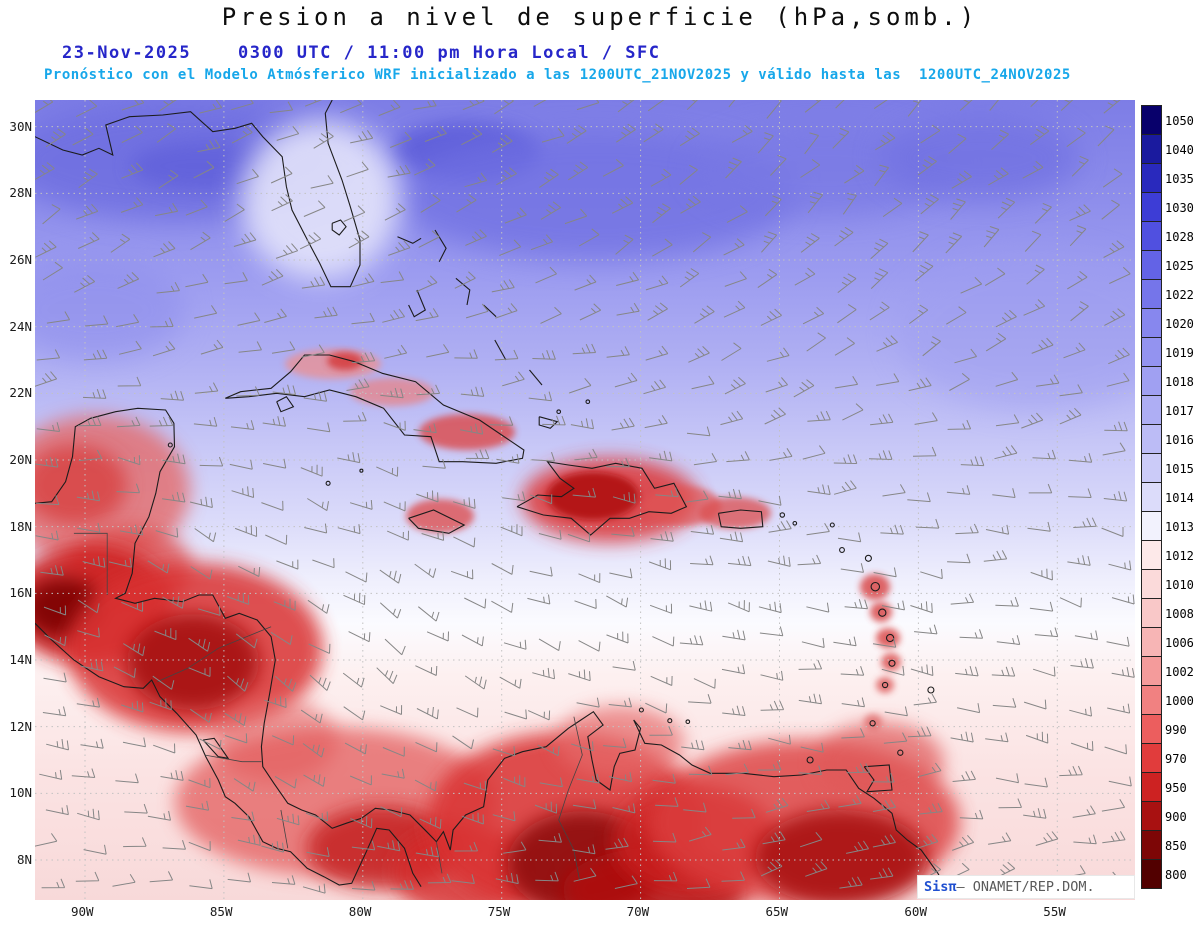  I want to click on pressure-anomaly-blob, so click(205, 166).